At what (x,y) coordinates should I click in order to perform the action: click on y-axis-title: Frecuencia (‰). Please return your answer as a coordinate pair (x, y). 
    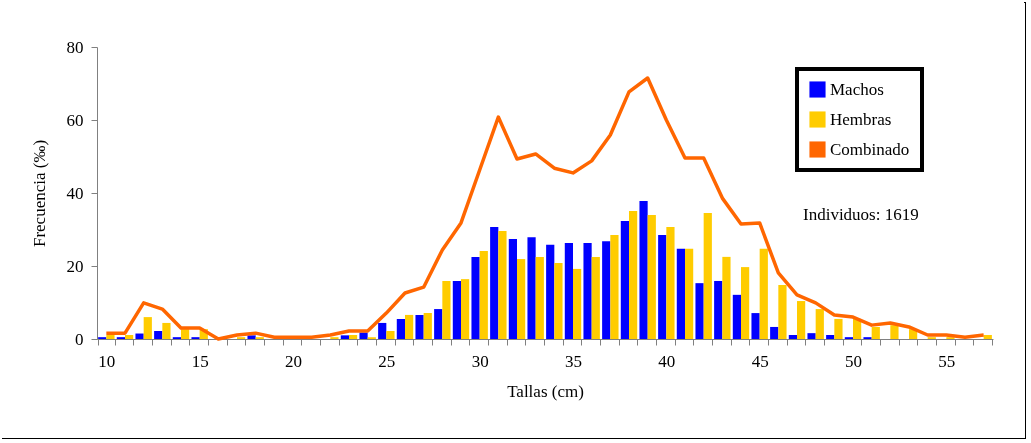
    Looking at the image, I should click on (39, 193).